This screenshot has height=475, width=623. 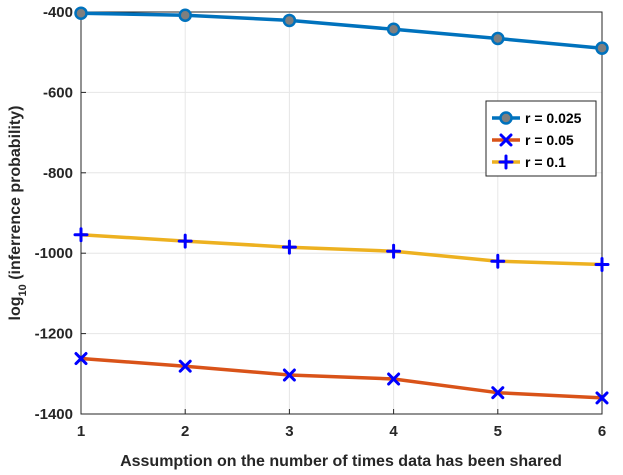 What do you see at coordinates (545, 162) in the screenshot?
I see `legend-label-3: r = 0.1` at bounding box center [545, 162].